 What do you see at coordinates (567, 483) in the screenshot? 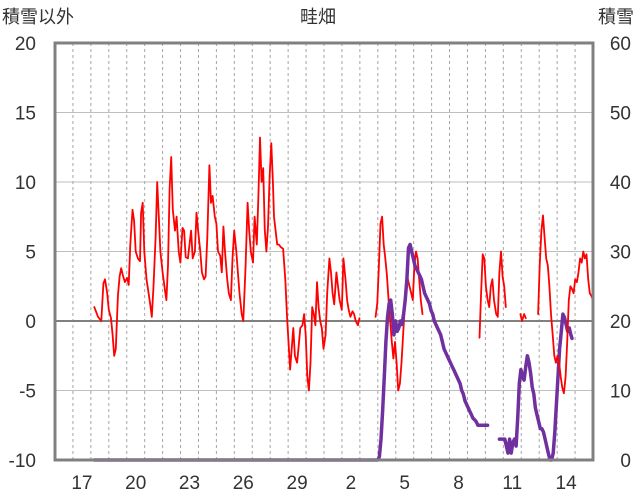
I see `x-tick-label: 14` at bounding box center [567, 483].